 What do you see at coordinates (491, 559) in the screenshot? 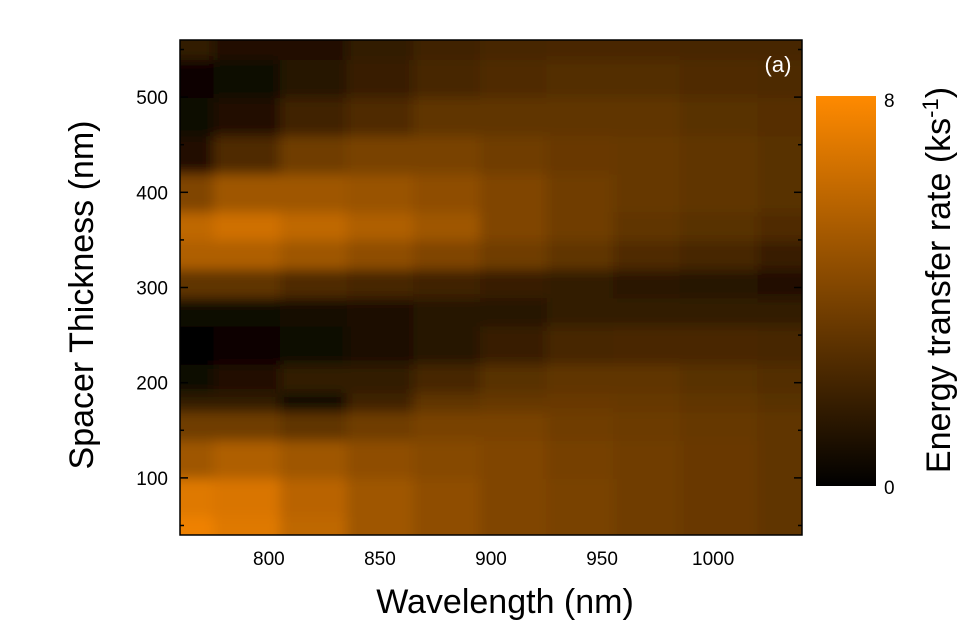
I see `x-tick-label: 900` at bounding box center [491, 559].